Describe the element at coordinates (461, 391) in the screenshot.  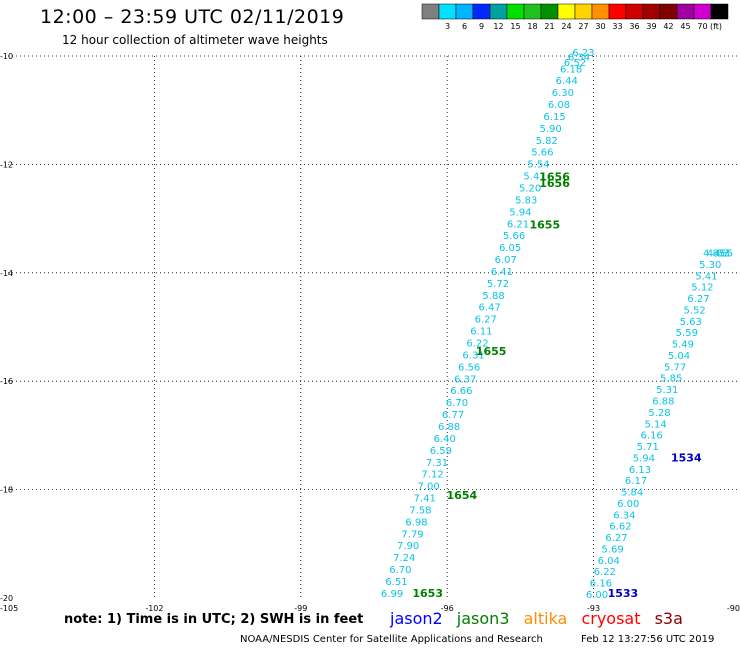
I see `wave-height-value: 6.66` at that location.